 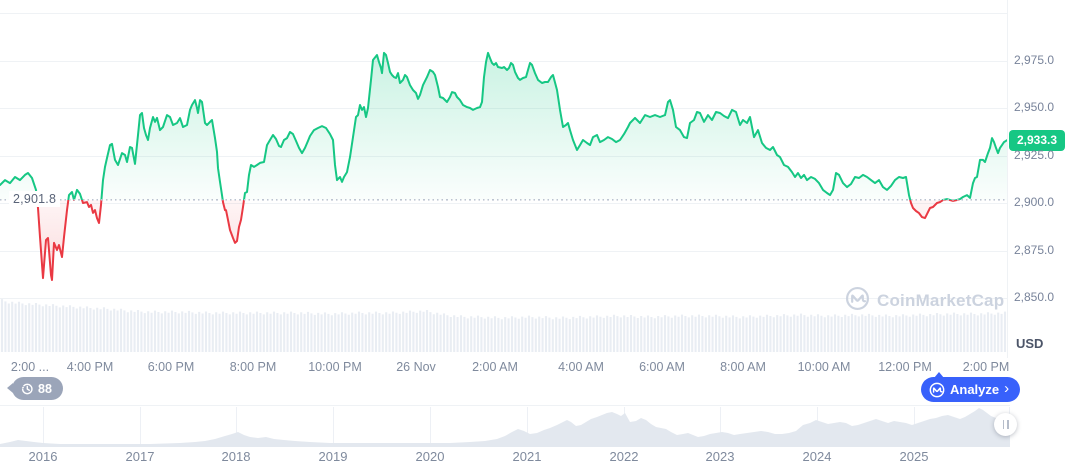 I want to click on x-tick-label: 6:00 AM, so click(x=662, y=367).